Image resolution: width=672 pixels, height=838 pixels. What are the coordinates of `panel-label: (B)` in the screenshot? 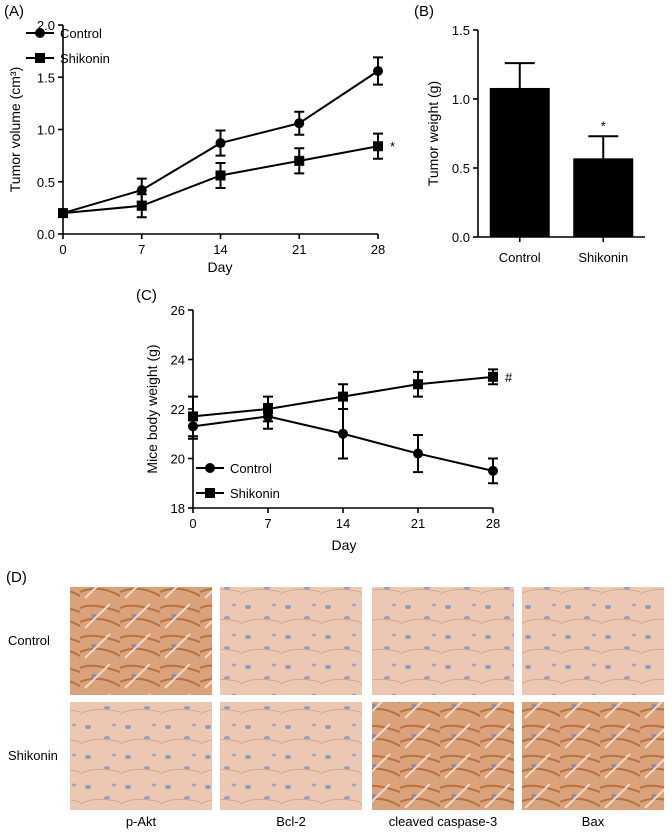 It's located at (424, 11).